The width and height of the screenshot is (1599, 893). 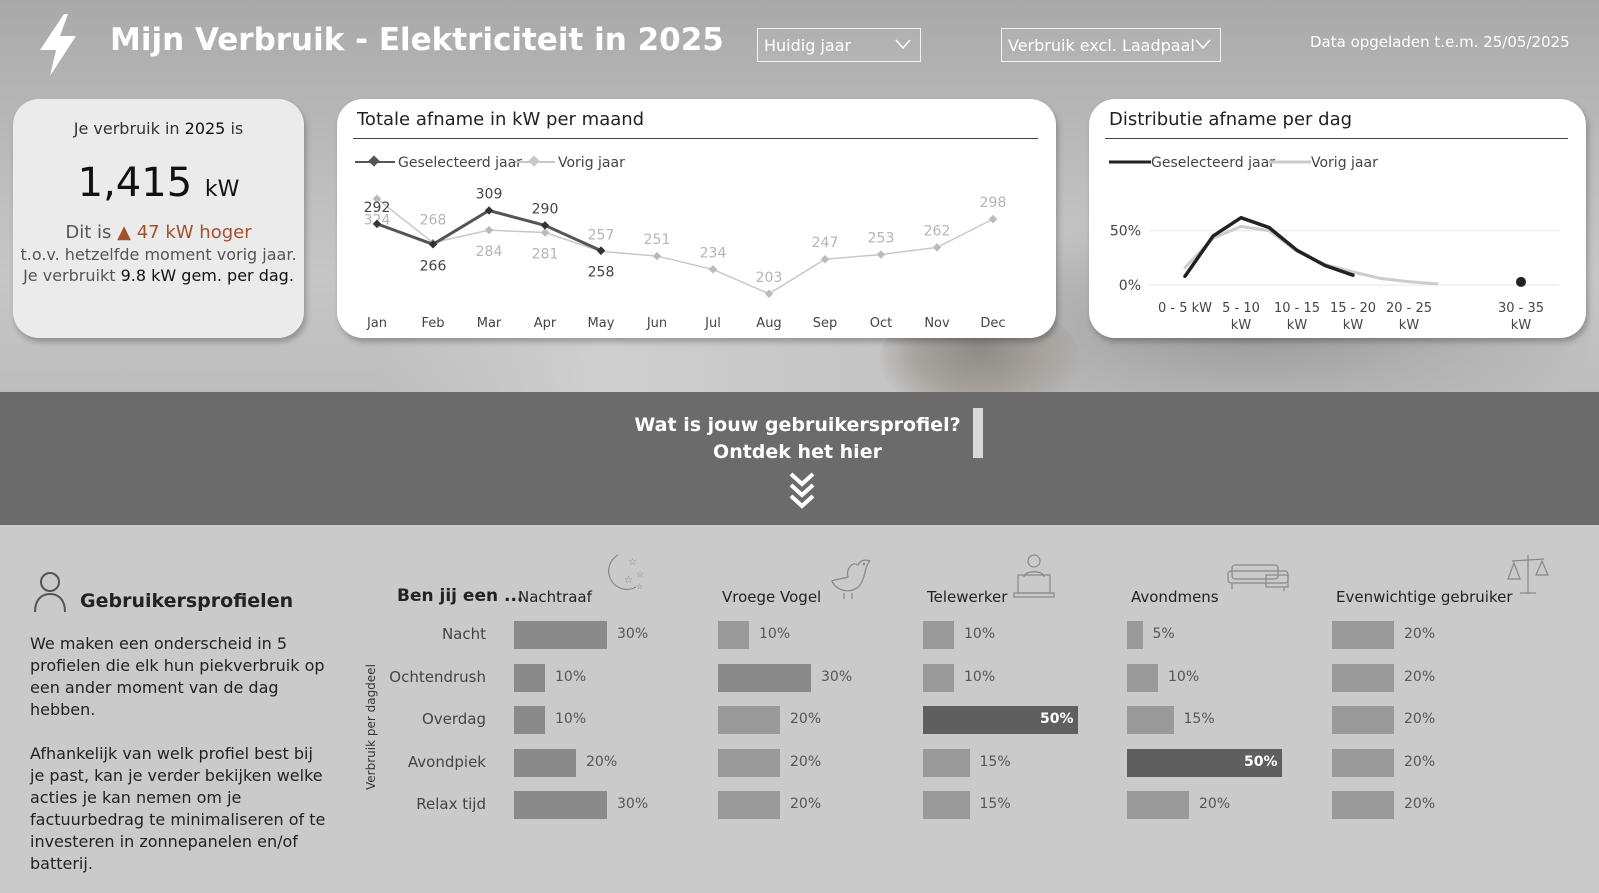 I want to click on x-tick-label: 10 - 15 kW, so click(x=1297, y=317).